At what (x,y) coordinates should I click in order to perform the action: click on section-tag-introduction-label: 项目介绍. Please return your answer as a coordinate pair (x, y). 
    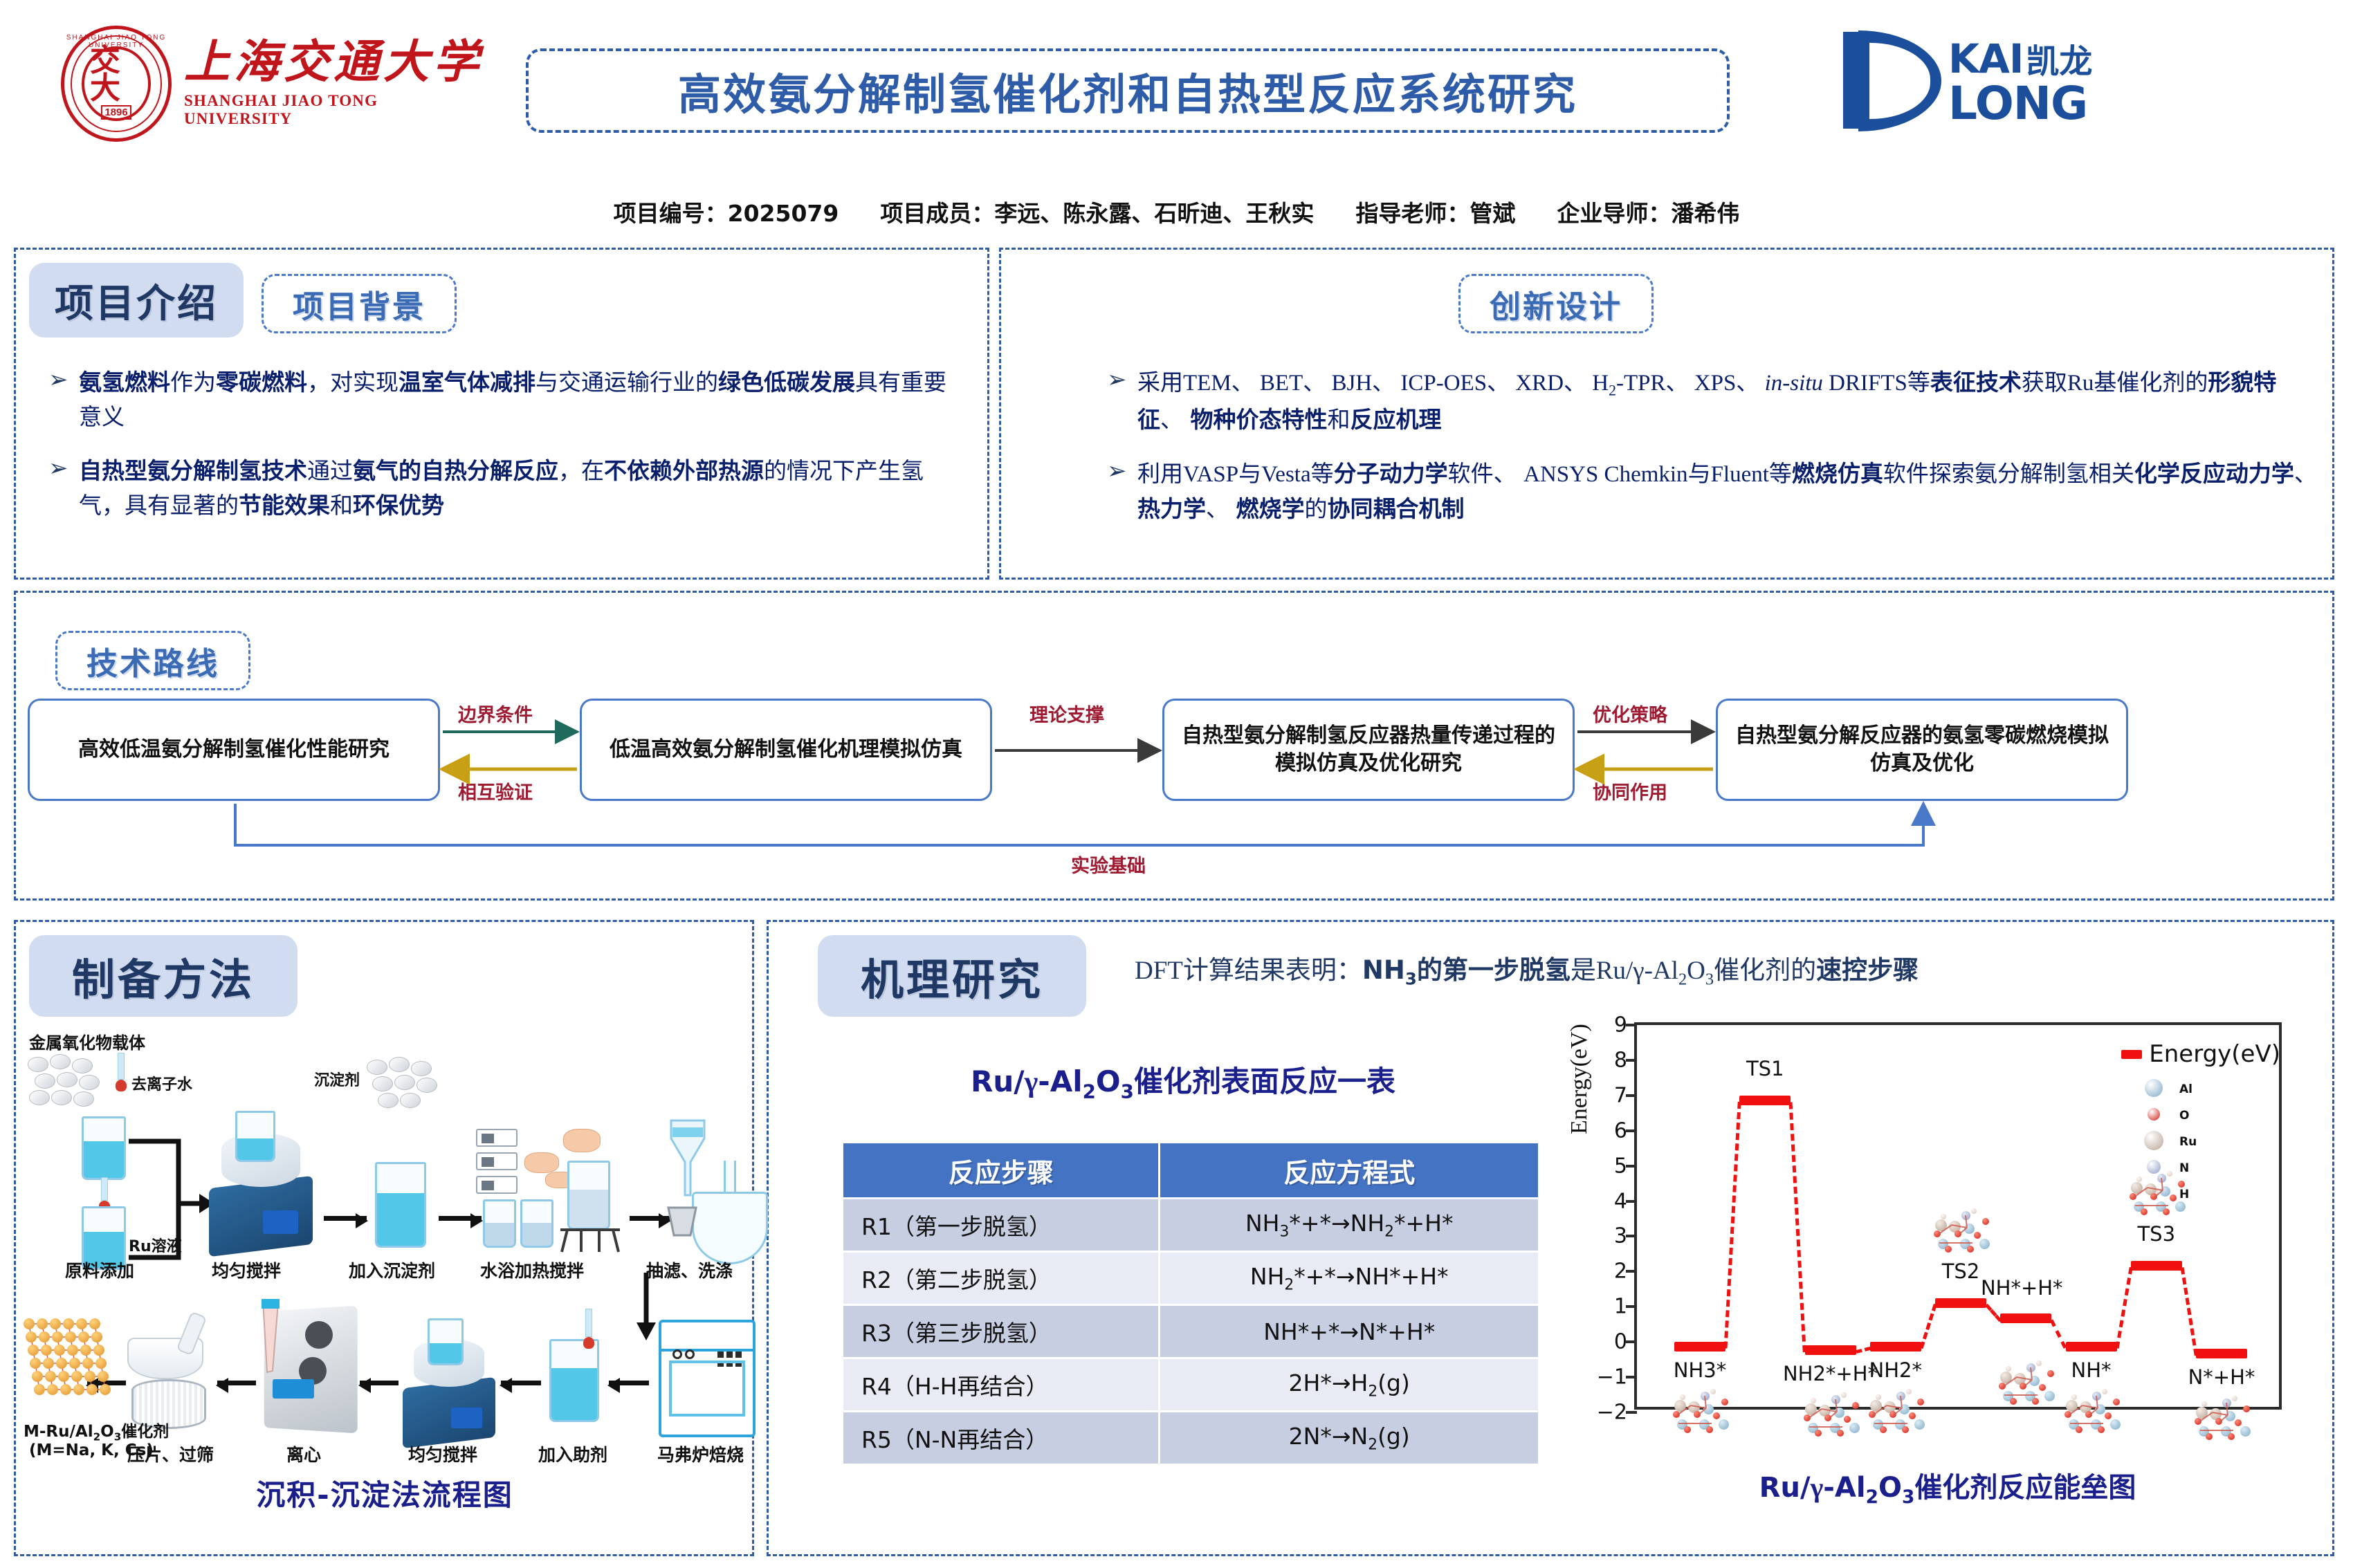
    Looking at the image, I should click on (136, 303).